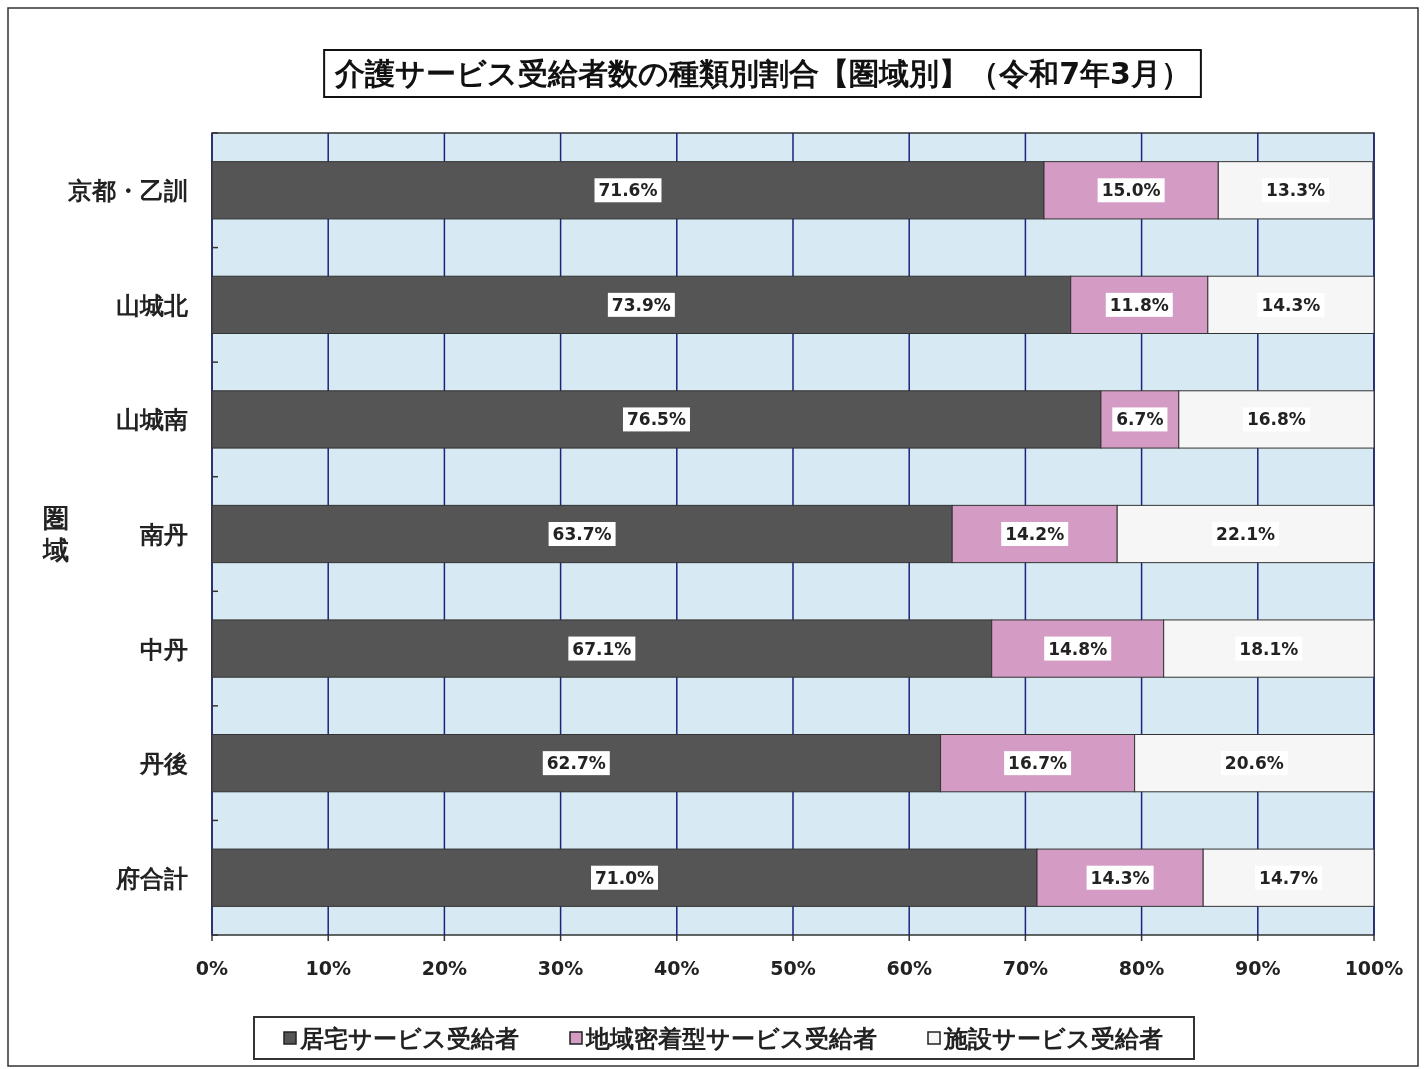 This screenshot has width=1426, height=1069. What do you see at coordinates (1141, 968) in the screenshot?
I see `x-tick-label: 80%` at bounding box center [1141, 968].